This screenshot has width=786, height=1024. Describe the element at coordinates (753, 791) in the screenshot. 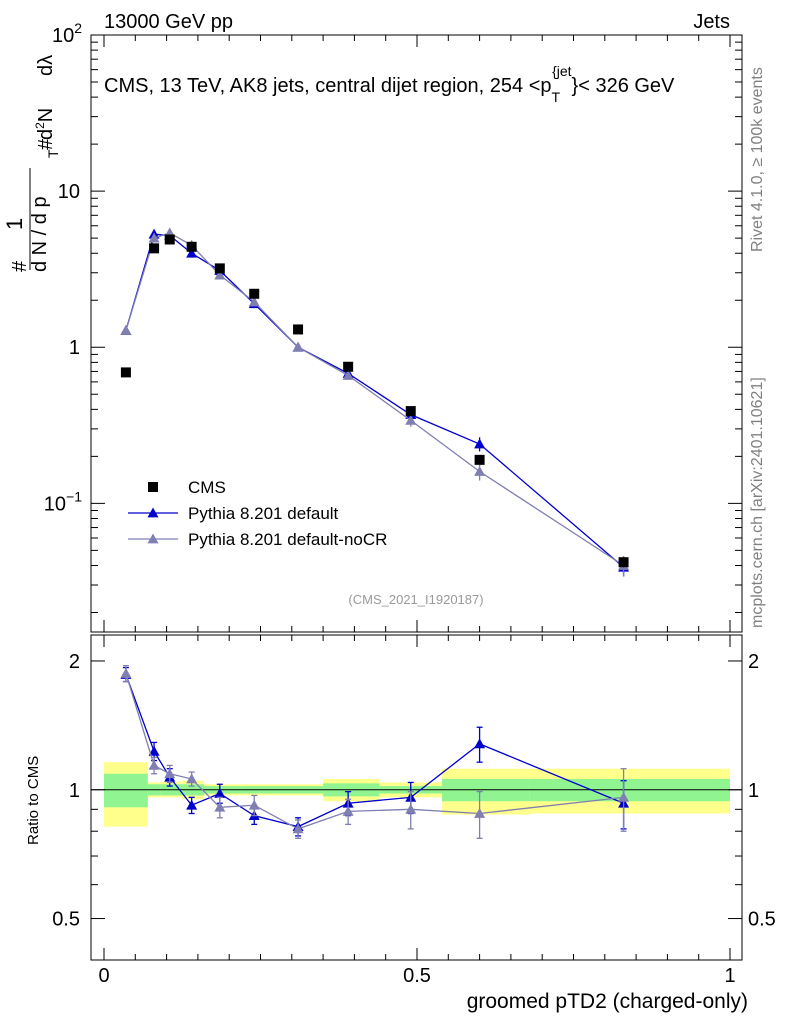

I see `y-tick-label-ratio-right: 1` at that location.